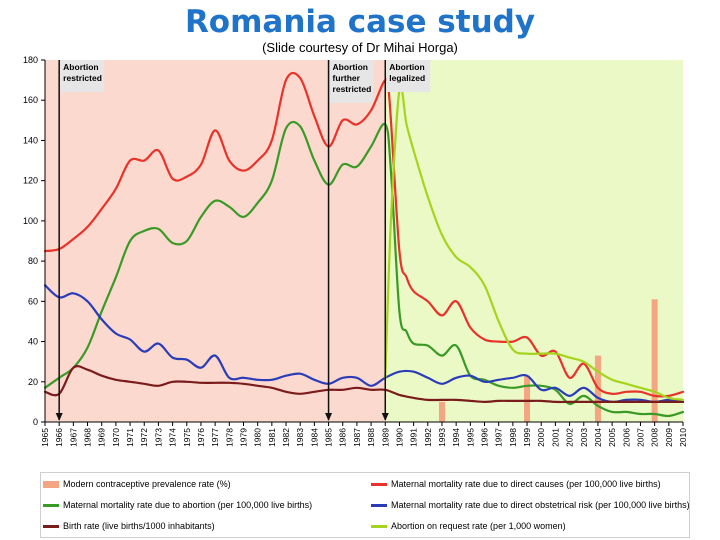 The width and height of the screenshot is (720, 540). Describe the element at coordinates (33, 301) in the screenshot. I see `y-tick-label: 60` at that location.